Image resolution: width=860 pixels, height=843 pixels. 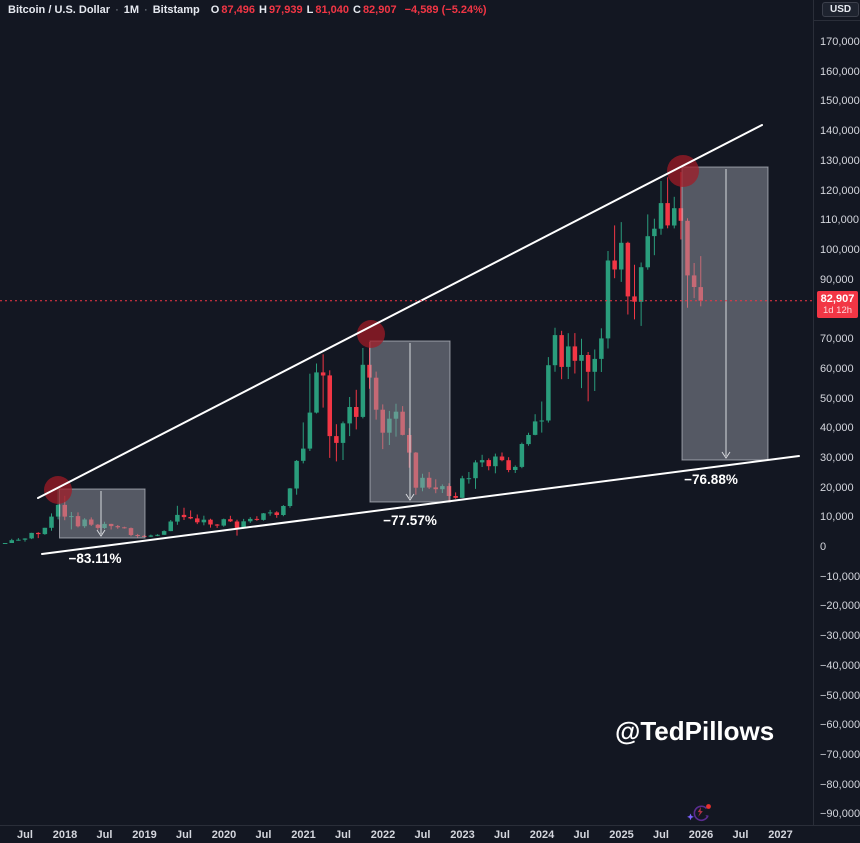 I want to click on price-tick: 150,000, so click(x=840, y=101).